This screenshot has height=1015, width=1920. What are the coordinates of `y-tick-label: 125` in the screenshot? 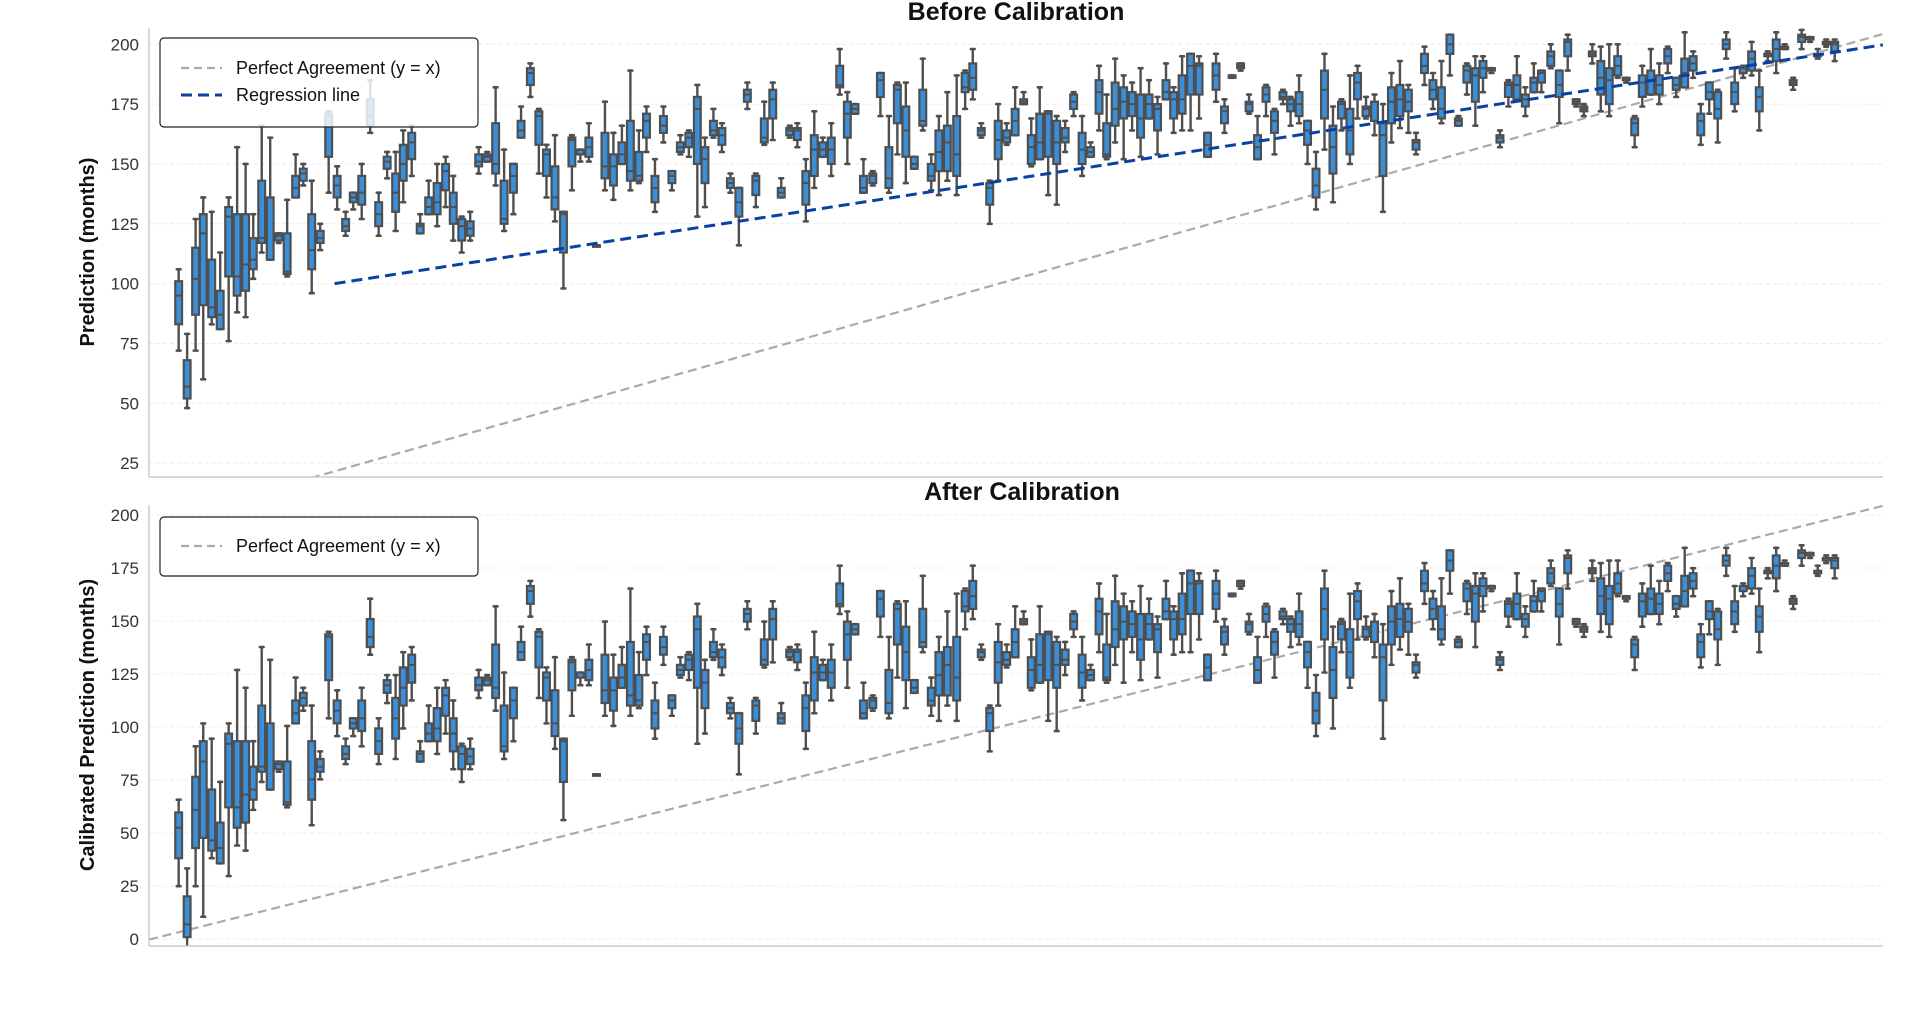 It's located at (125, 674).